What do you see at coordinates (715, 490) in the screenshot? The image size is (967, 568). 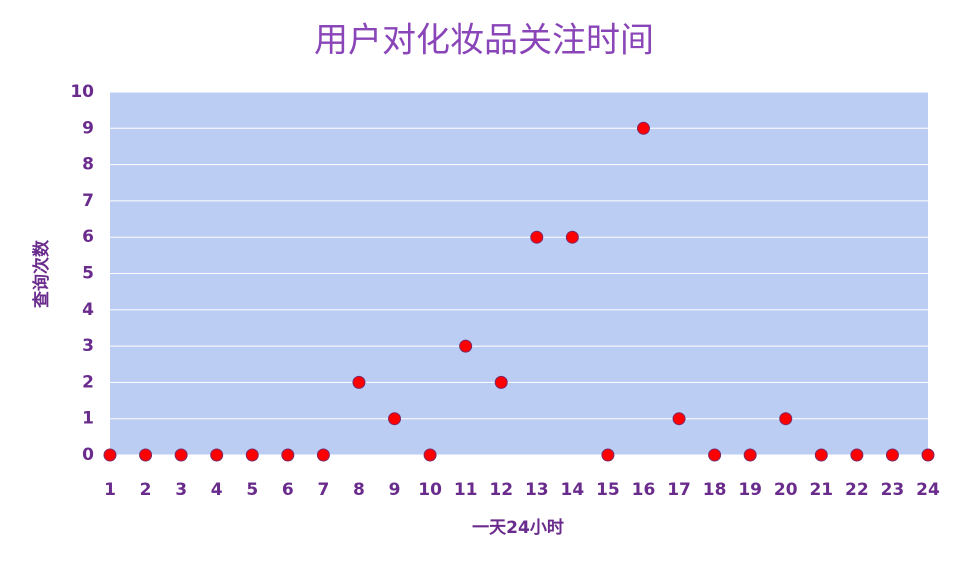 I see `x-tick-label: 18` at bounding box center [715, 490].